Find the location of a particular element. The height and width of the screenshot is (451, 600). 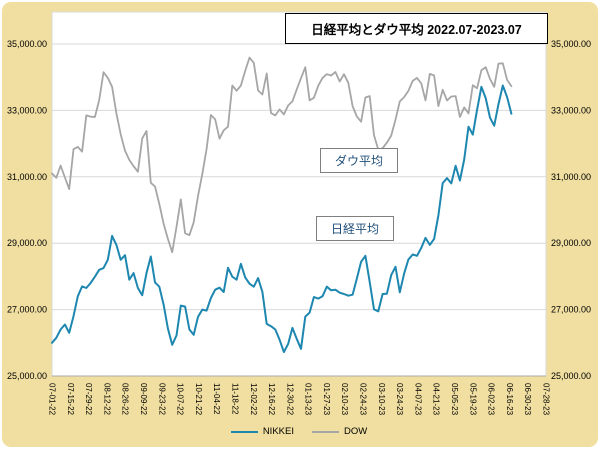

x-axis-label: 05-05-23 is located at coordinates (454, 399).